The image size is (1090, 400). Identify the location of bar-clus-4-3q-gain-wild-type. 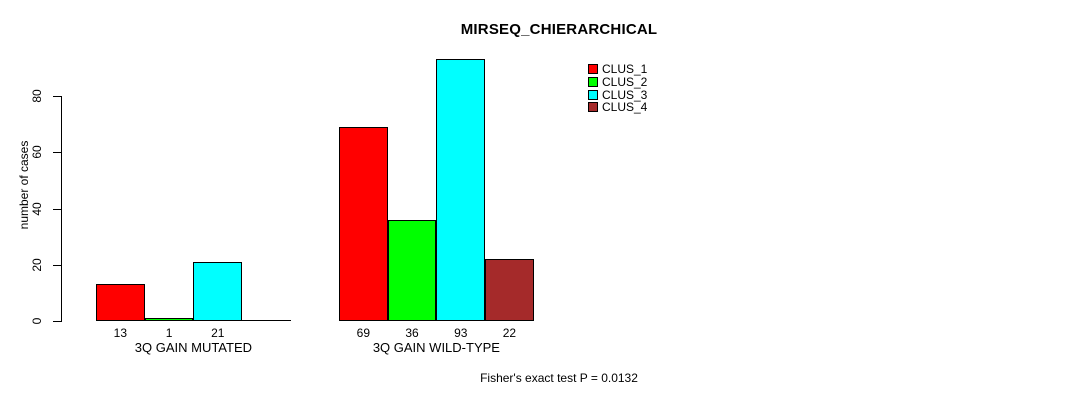
(509, 290).